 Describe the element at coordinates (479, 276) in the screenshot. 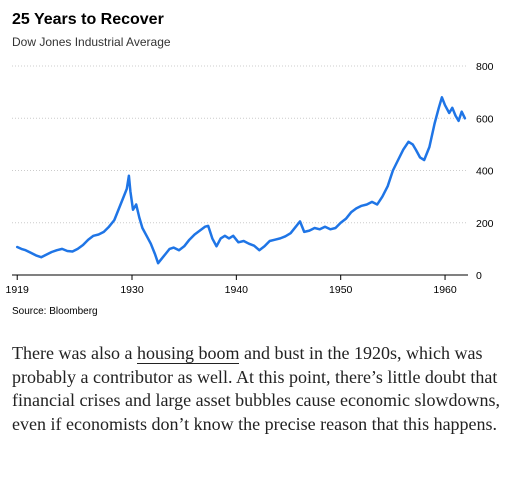

I see `y-tick-label-0: 0` at that location.